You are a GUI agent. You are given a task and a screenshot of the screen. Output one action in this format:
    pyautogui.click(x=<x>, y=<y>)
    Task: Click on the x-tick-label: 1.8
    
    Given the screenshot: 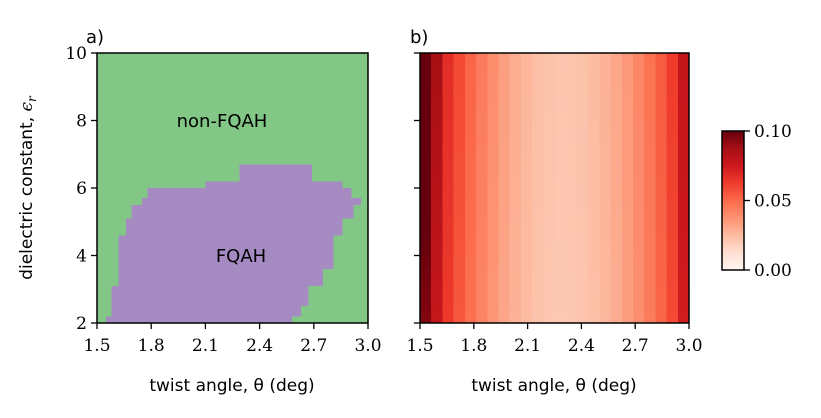 What is the action you would take?
    pyautogui.click(x=151, y=346)
    